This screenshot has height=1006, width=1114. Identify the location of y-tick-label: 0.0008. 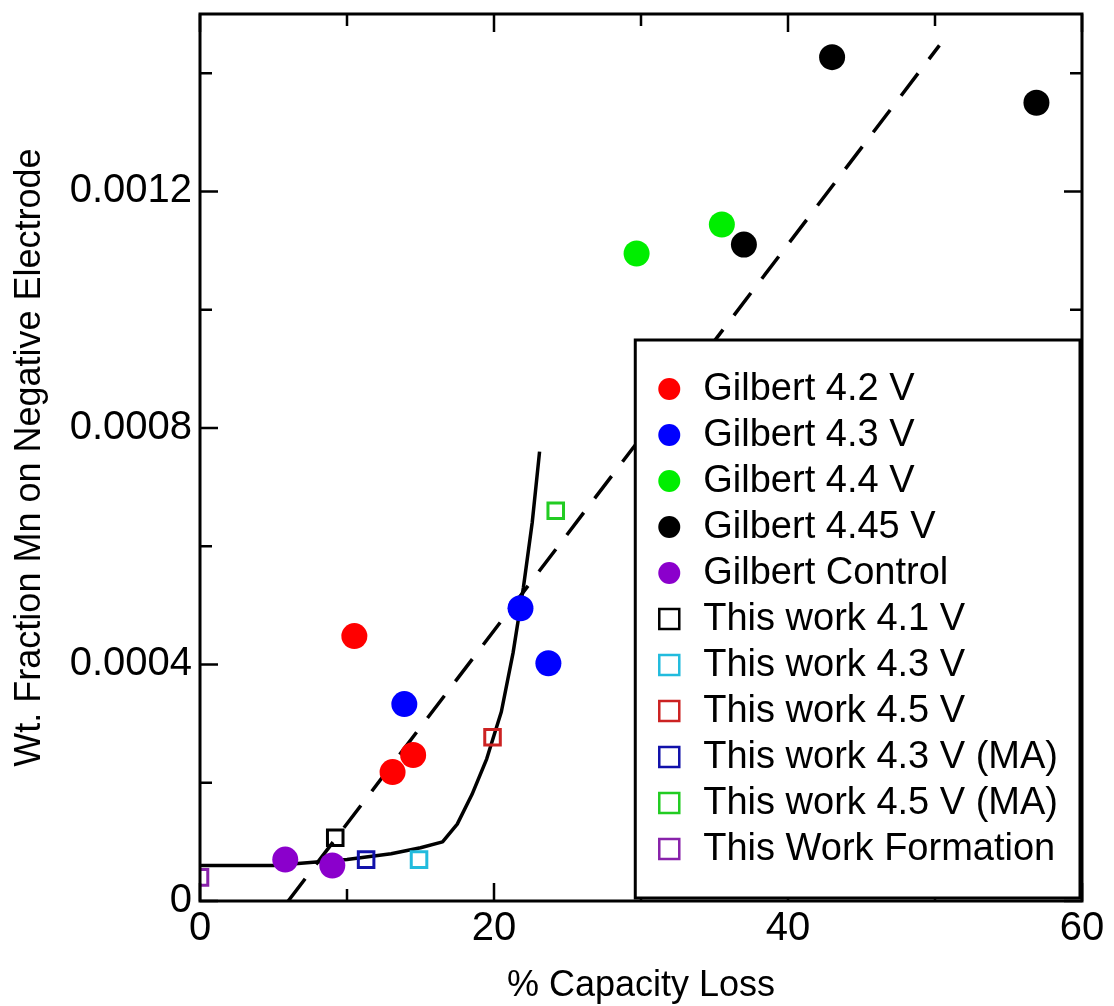
(130, 424).